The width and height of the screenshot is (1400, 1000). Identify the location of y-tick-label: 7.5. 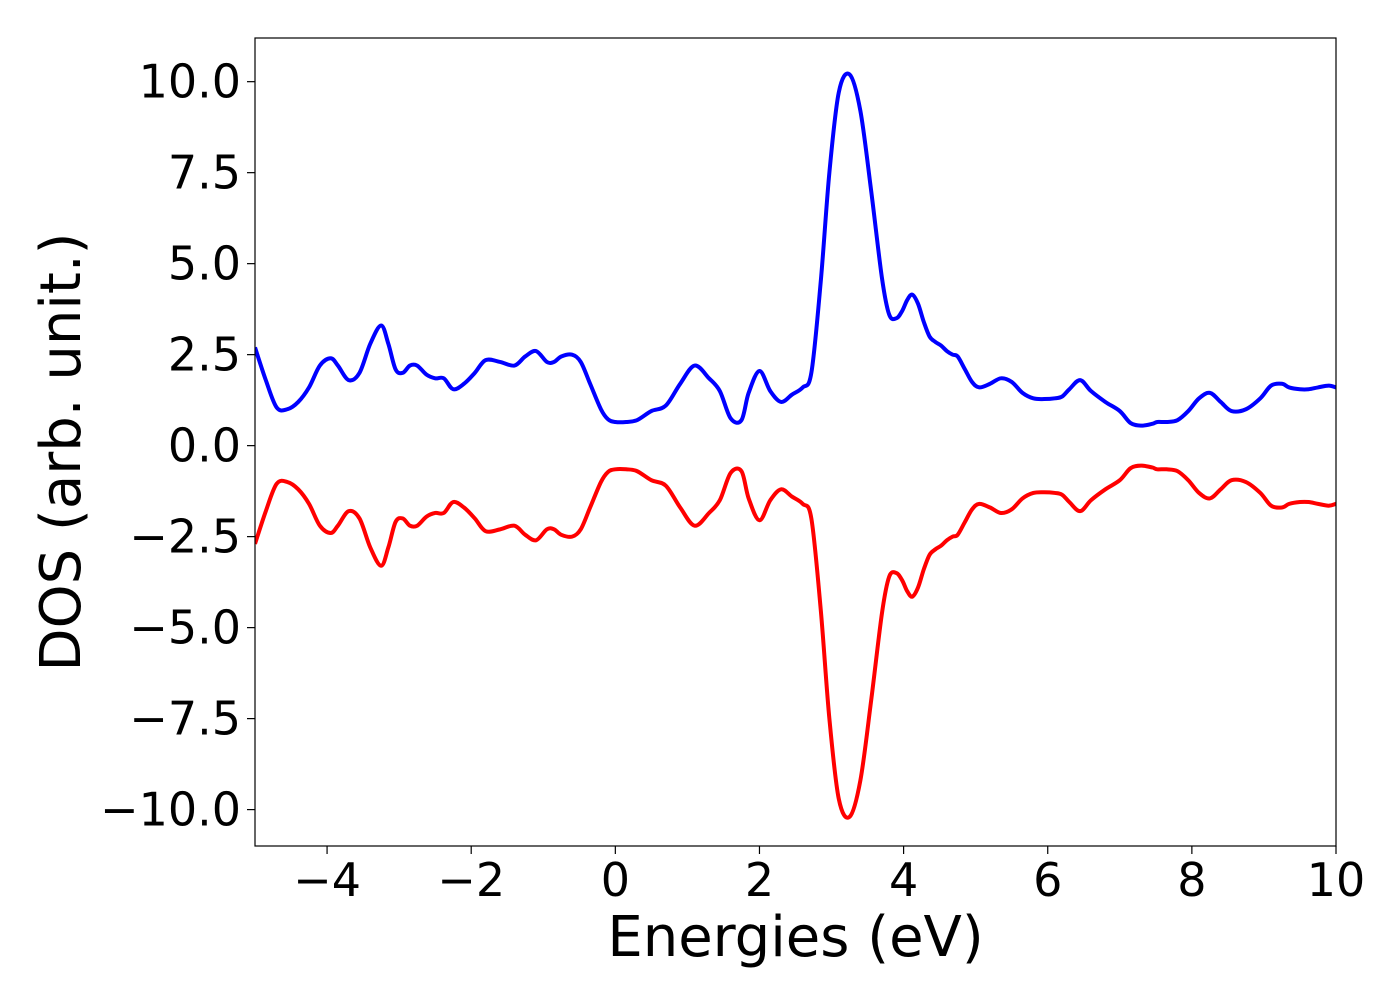
(204, 173).